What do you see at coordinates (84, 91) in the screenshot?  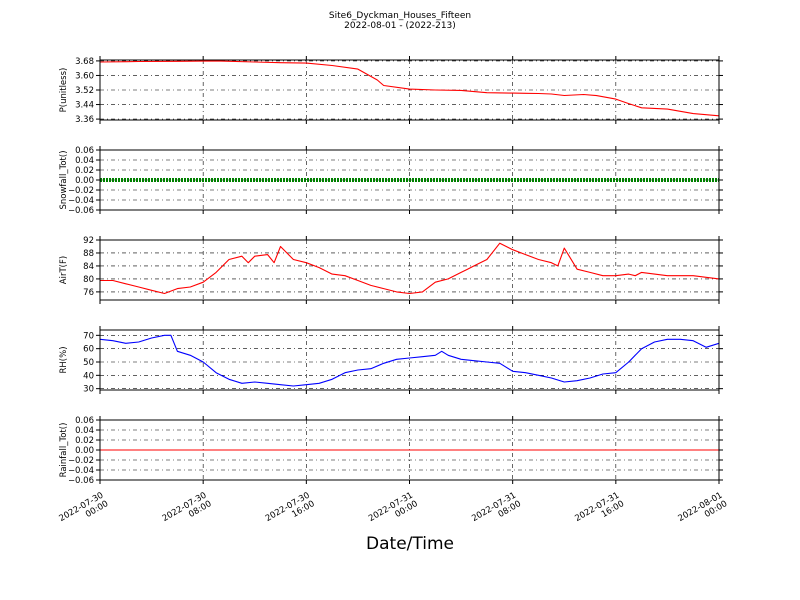 I see `y-tick-label: 3.52` at bounding box center [84, 91].